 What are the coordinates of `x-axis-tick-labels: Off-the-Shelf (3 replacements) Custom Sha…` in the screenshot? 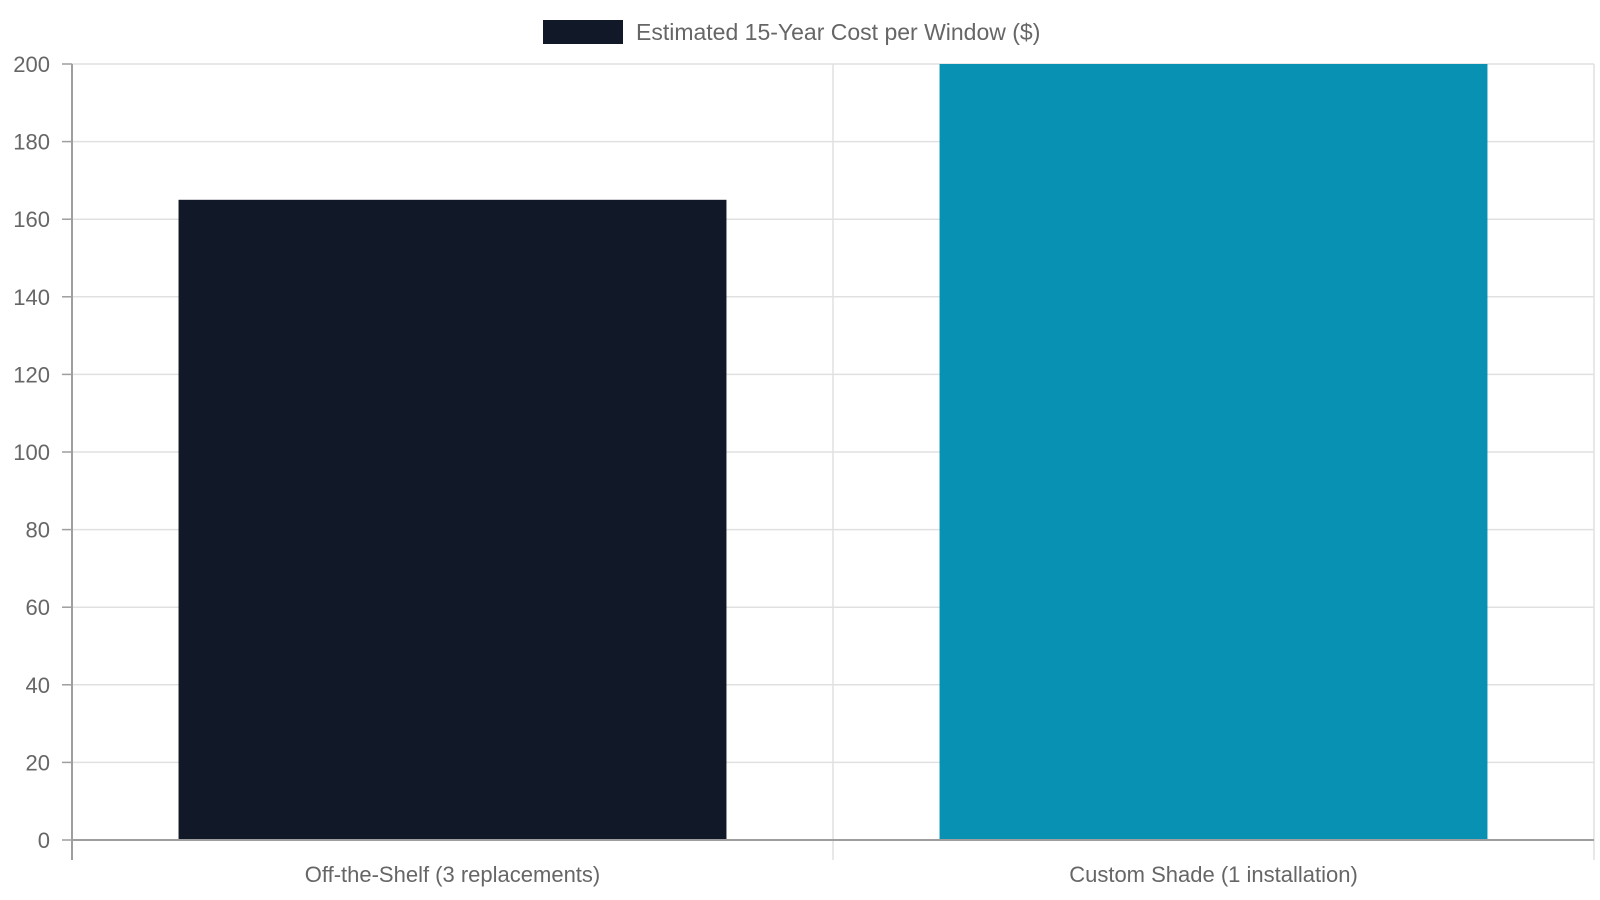 It's located at (831, 874).